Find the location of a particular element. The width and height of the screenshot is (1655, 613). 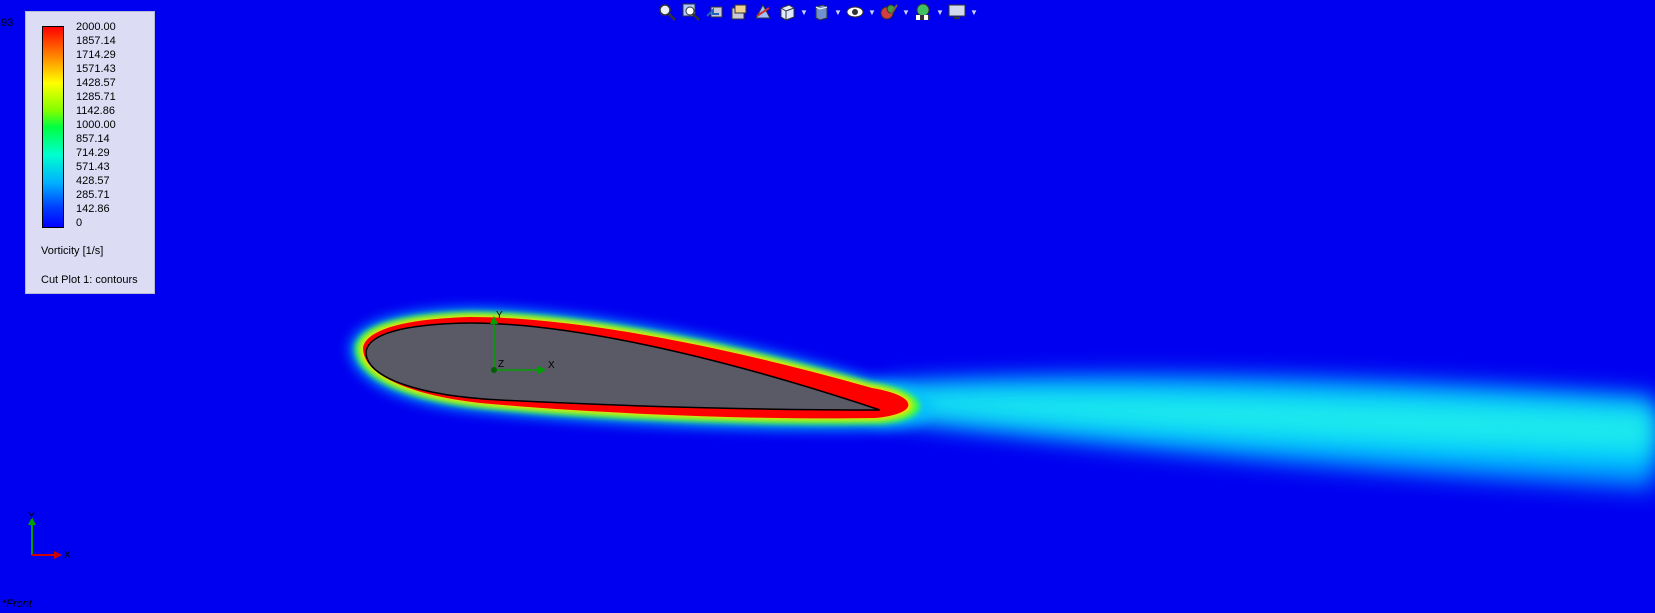

previous-view-button is located at coordinates (715, 12).